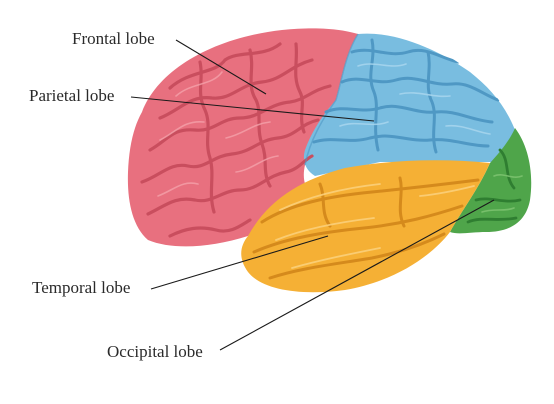  I want to click on parietal-leader-line, so click(252, 109).